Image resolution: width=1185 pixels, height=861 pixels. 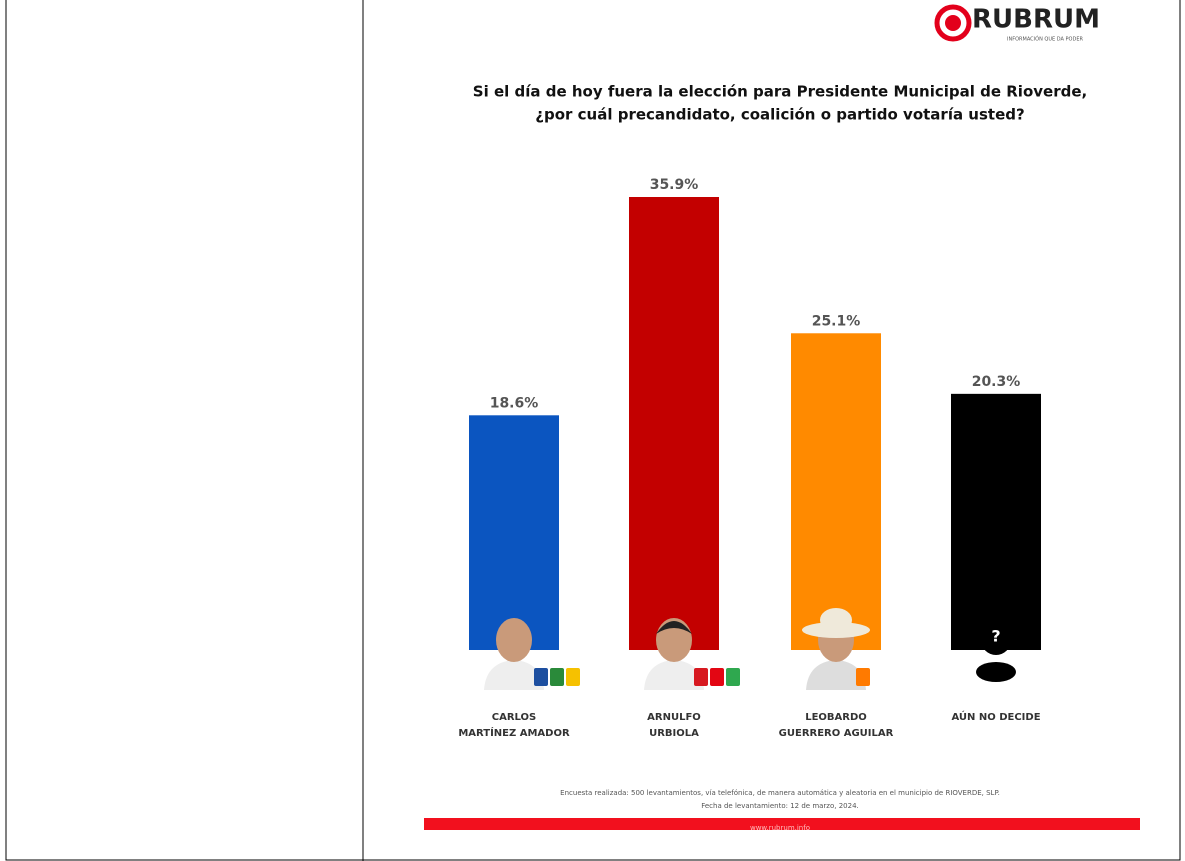 What do you see at coordinates (514, 717) in the screenshot?
I see `category-label: CARLOS` at bounding box center [514, 717].